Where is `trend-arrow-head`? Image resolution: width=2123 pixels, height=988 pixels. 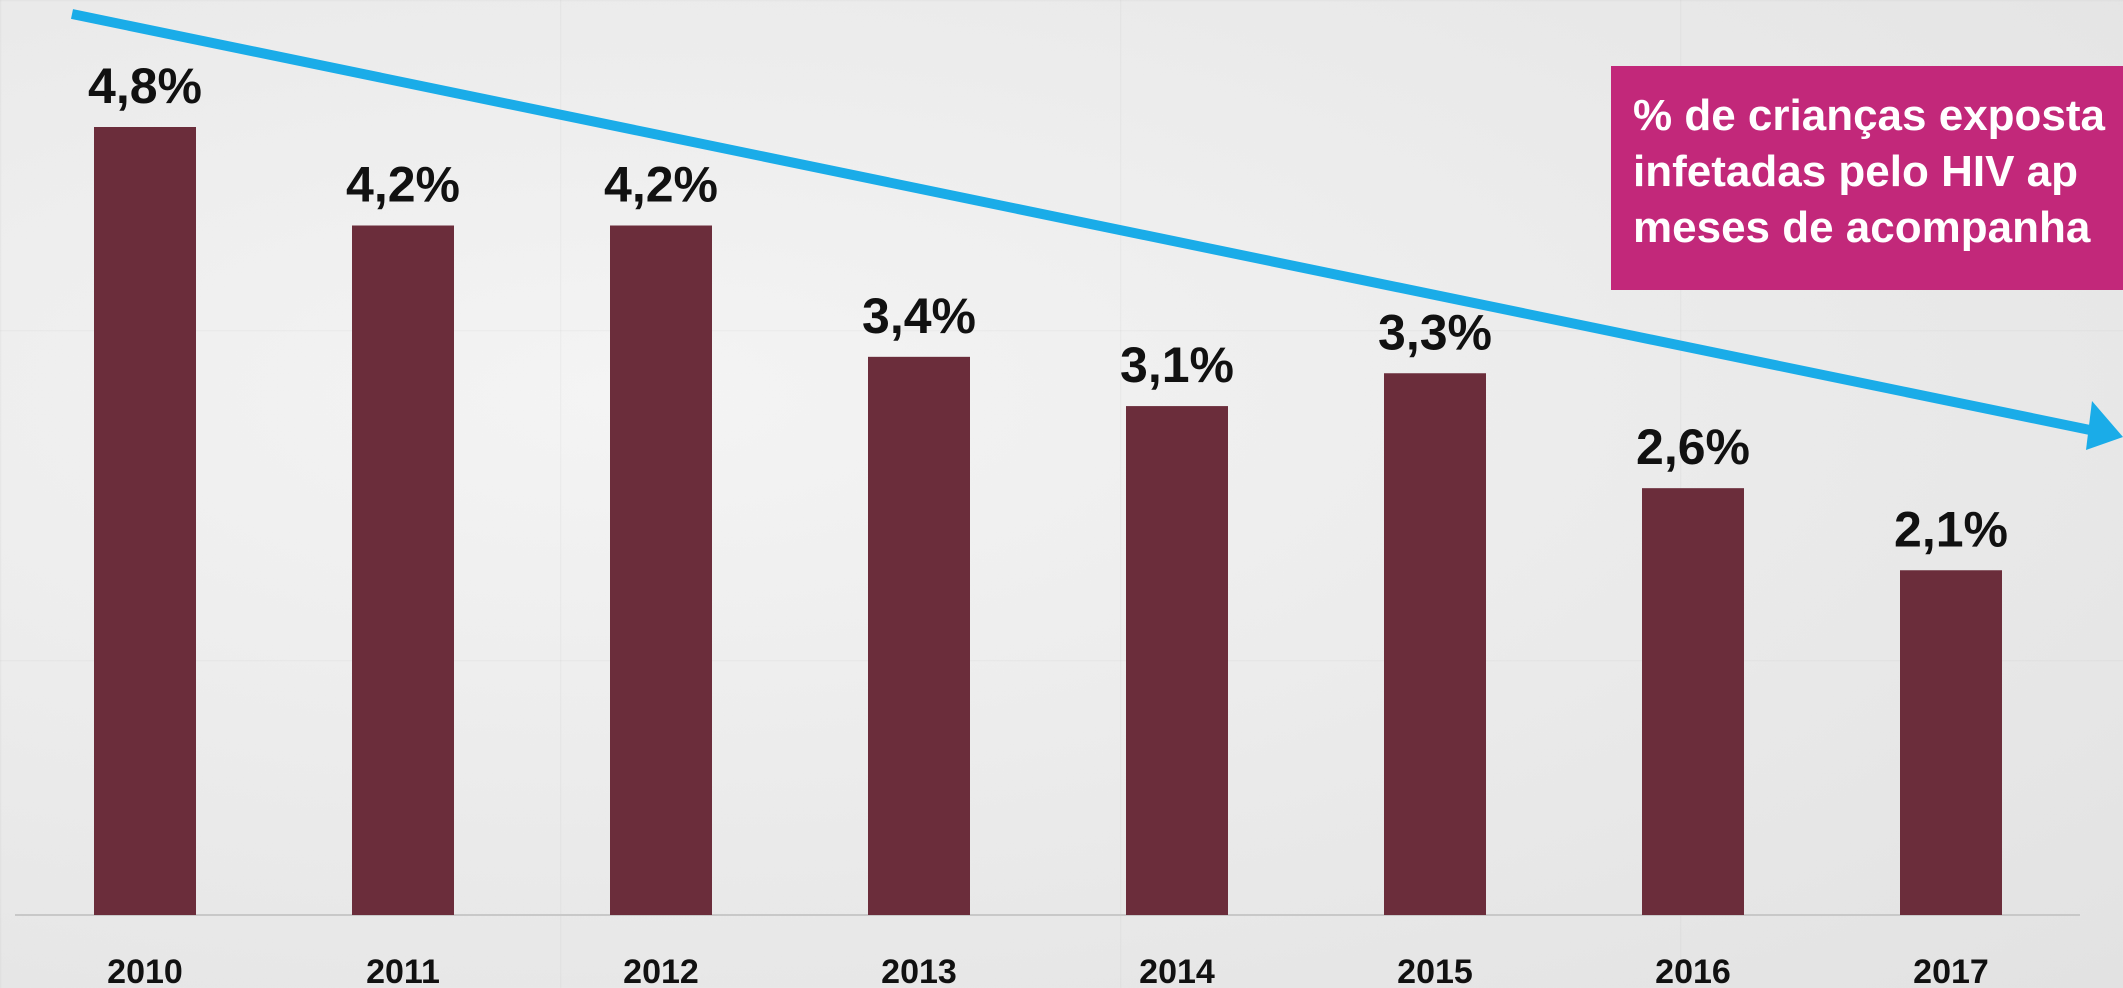
trend-arrow-head is located at coordinates (2104, 425).